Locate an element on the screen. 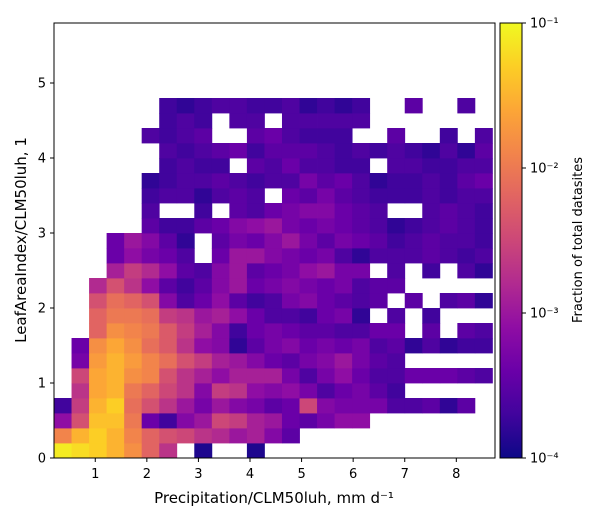 The height and width of the screenshot is (525, 600). x-tick-label: 1 is located at coordinates (95, 474).